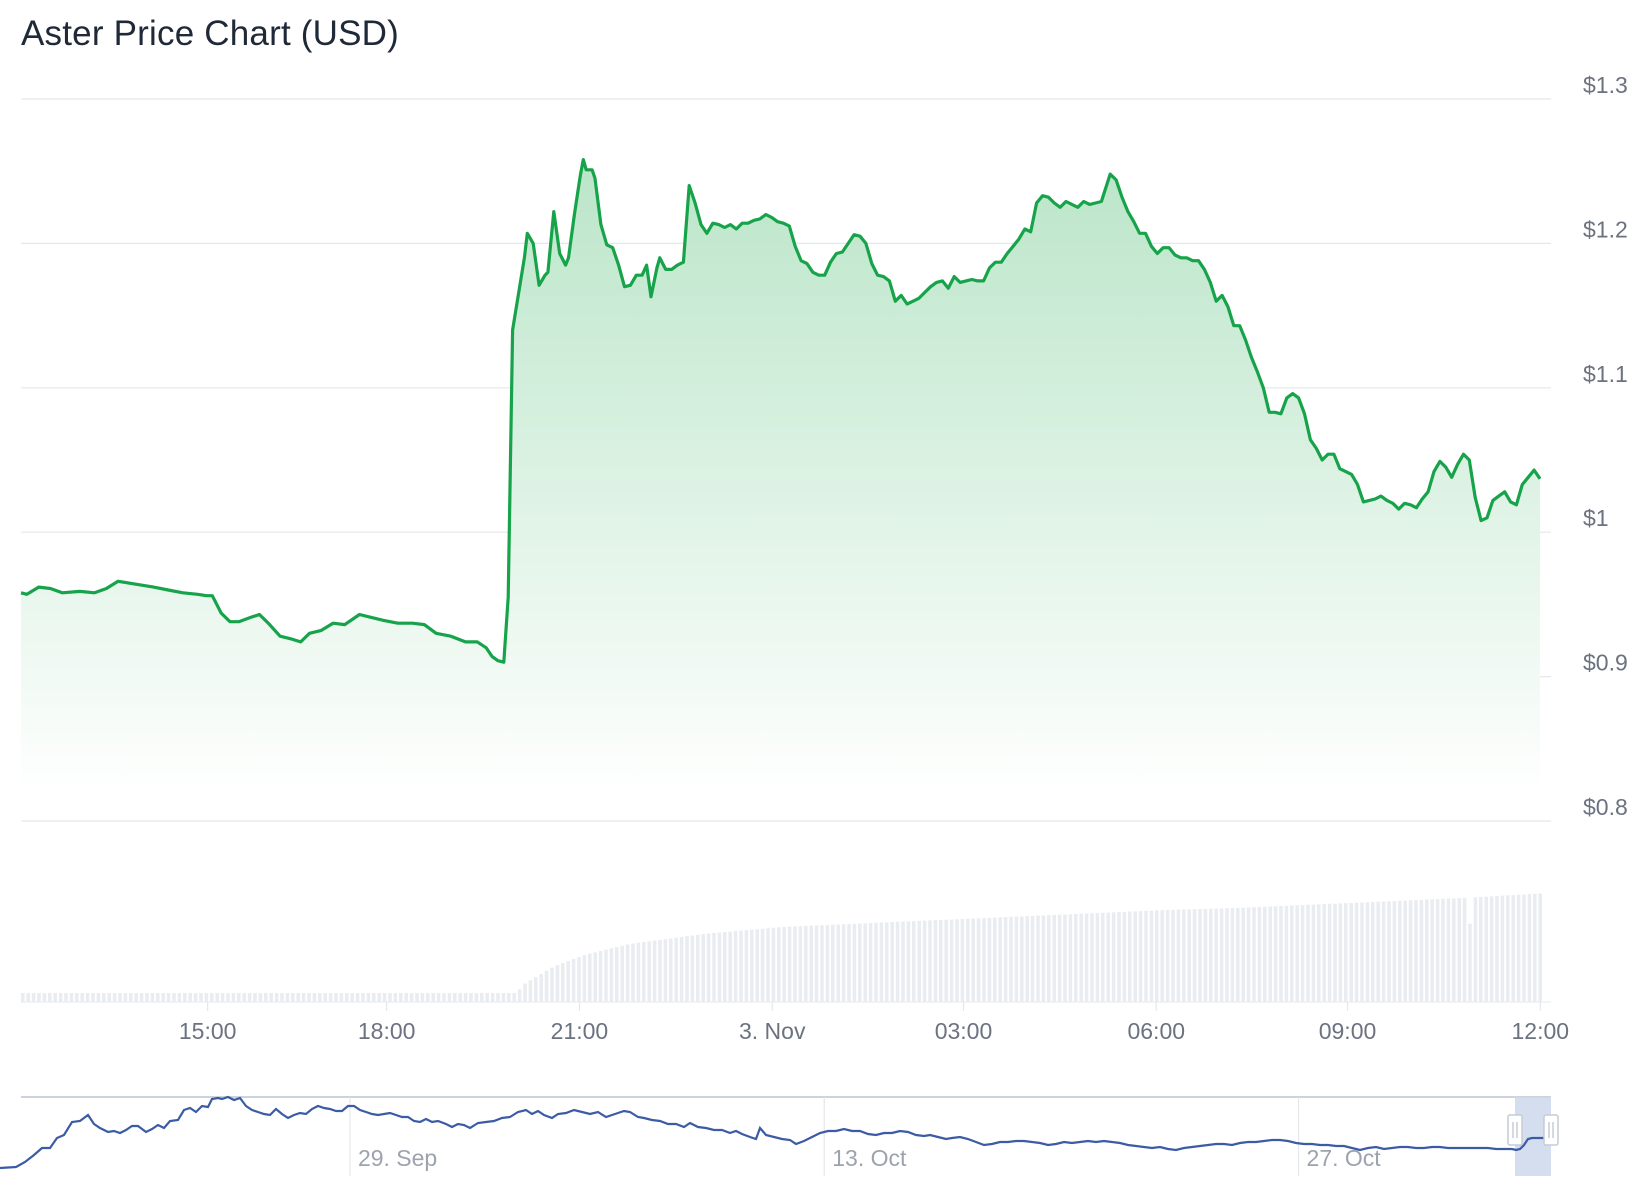 The height and width of the screenshot is (1200, 1644). I want to click on y-tick-label: $1, so click(1596, 518).